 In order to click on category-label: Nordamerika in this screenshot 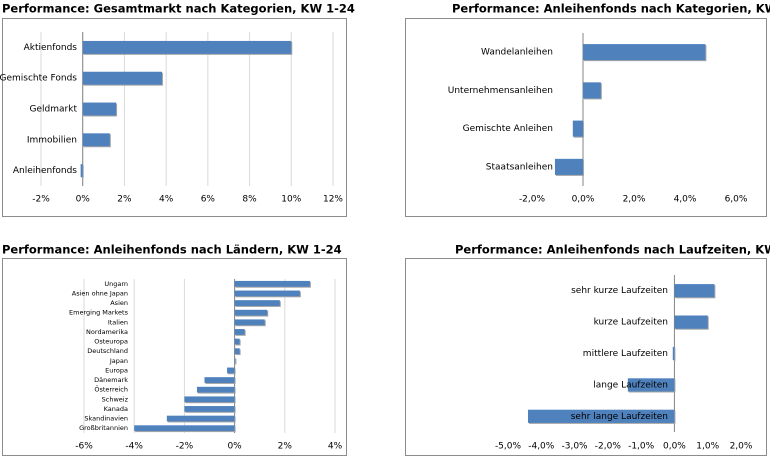, I will do `click(107, 332)`.